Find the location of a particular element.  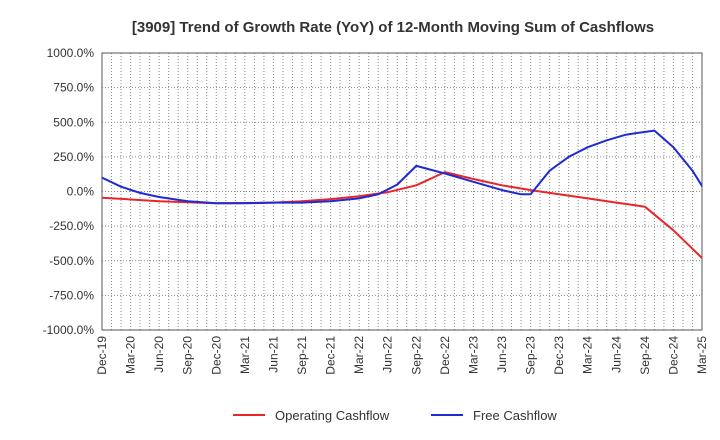

x-tick-label: Jun-24 is located at coordinates (616, 354).